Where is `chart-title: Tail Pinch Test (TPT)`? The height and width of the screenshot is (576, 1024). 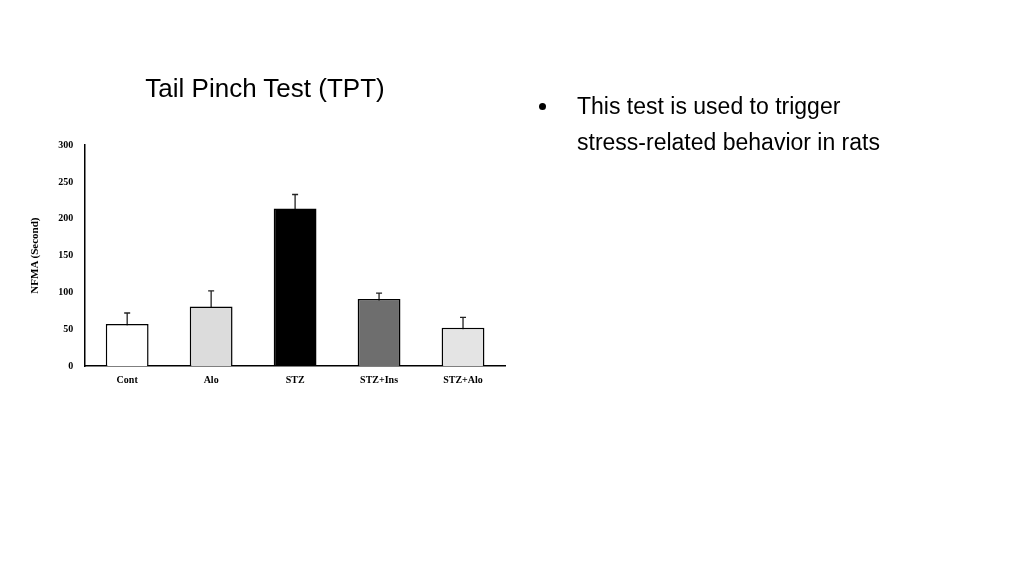 chart-title: Tail Pinch Test (TPT) is located at coordinates (265, 87).